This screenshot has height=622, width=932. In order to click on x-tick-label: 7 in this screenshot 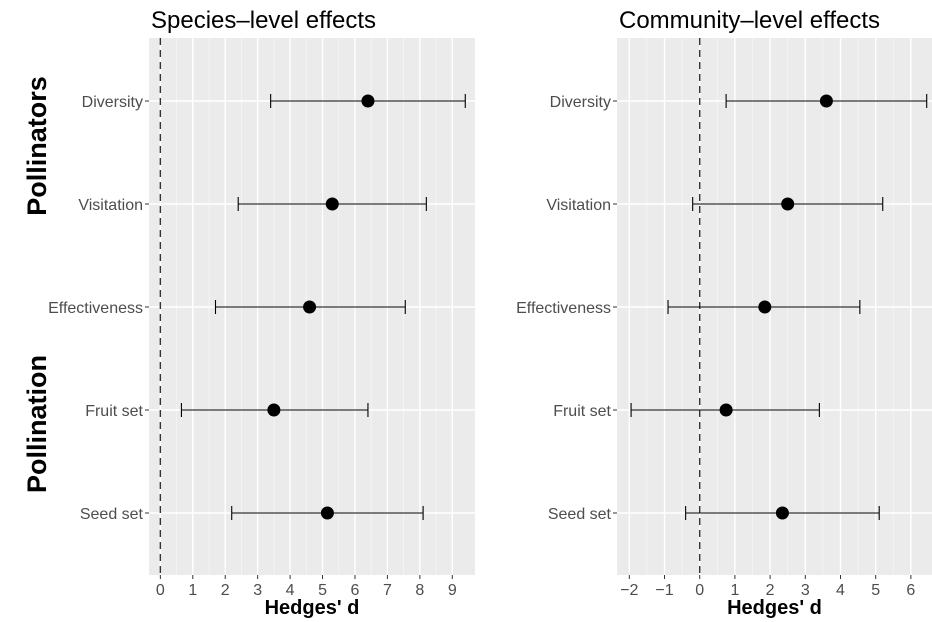, I will do `click(387, 590)`.